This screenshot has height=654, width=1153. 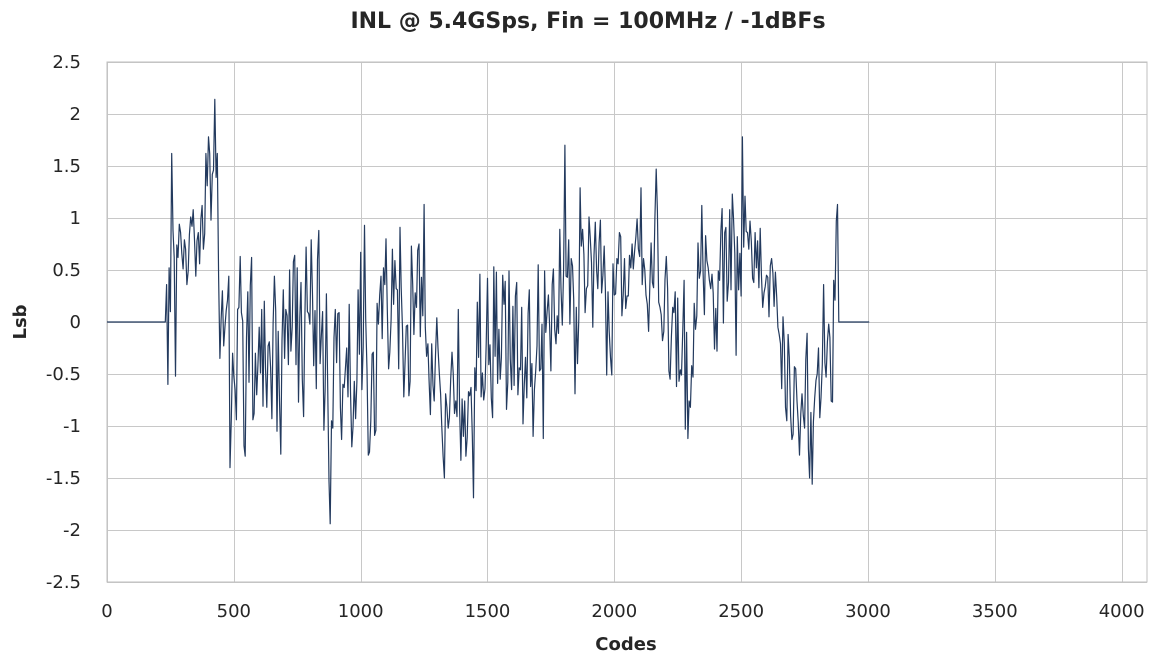 I want to click on y-tick-label: 0, so click(x=75, y=322).